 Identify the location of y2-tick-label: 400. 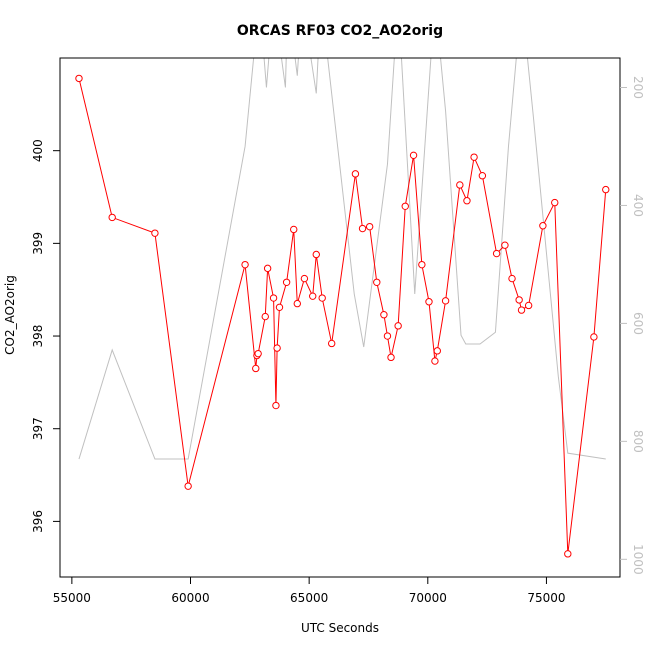
(638, 205).